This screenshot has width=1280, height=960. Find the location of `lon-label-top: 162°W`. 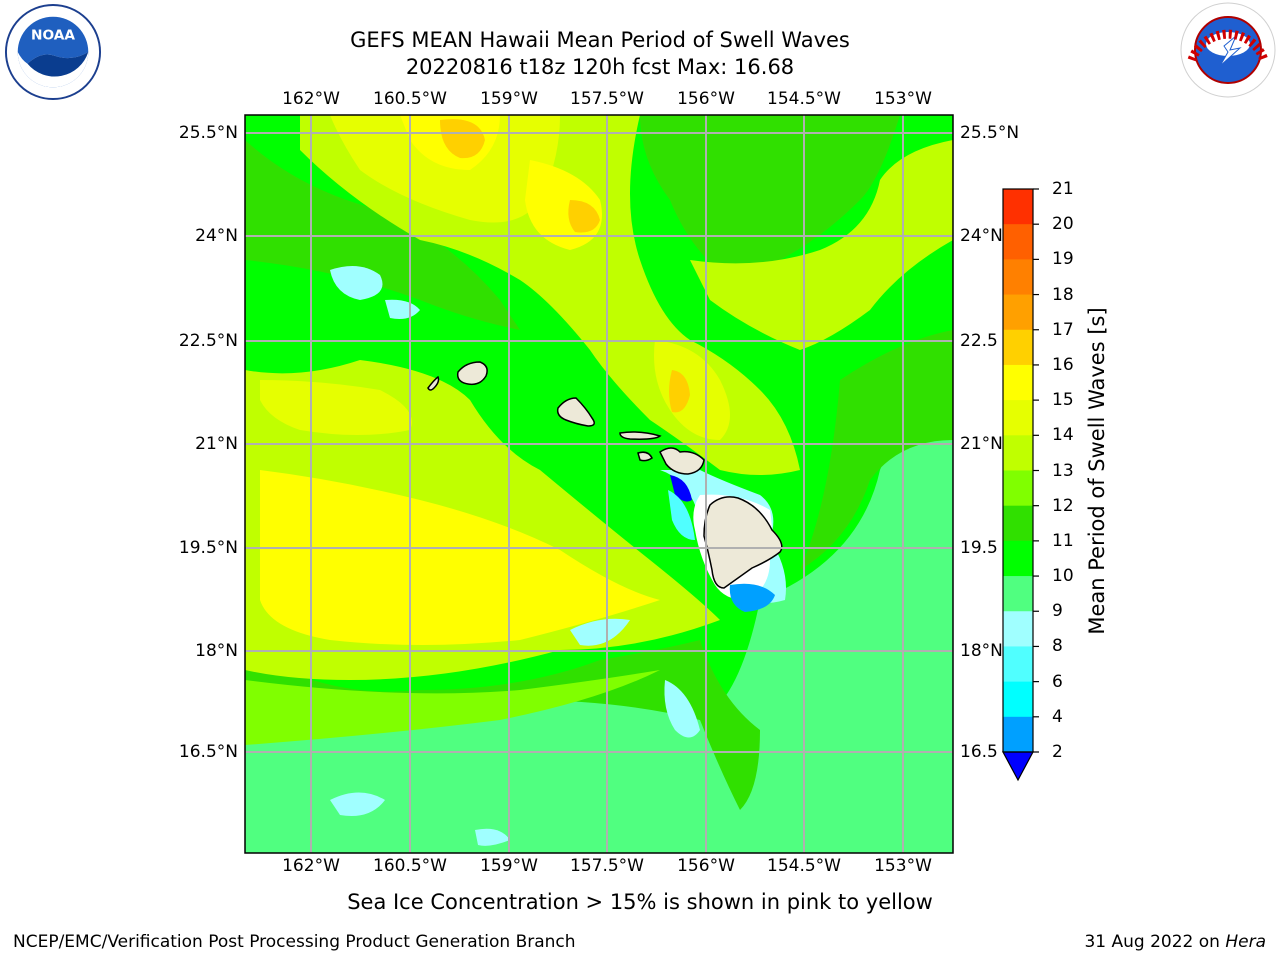

lon-label-top: 162°W is located at coordinates (311, 99).